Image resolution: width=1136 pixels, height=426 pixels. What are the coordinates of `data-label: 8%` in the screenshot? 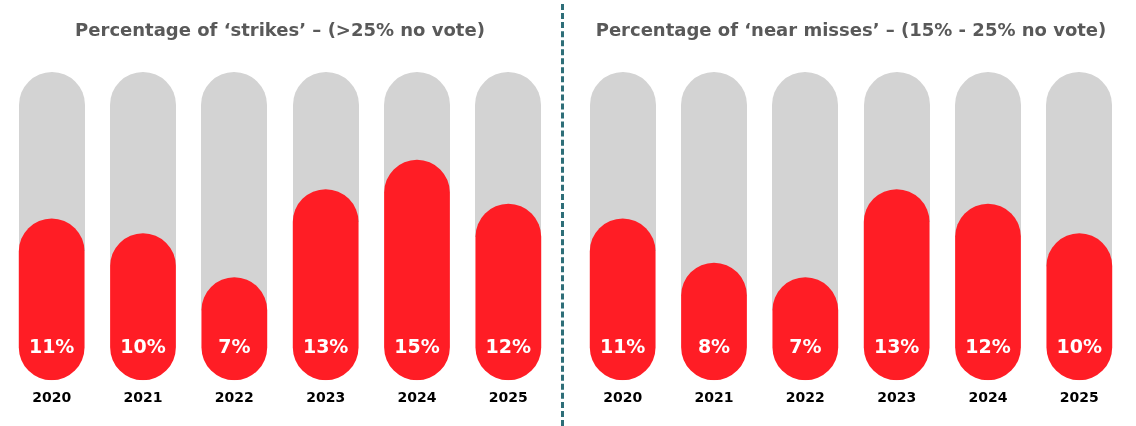 It's located at (714, 346).